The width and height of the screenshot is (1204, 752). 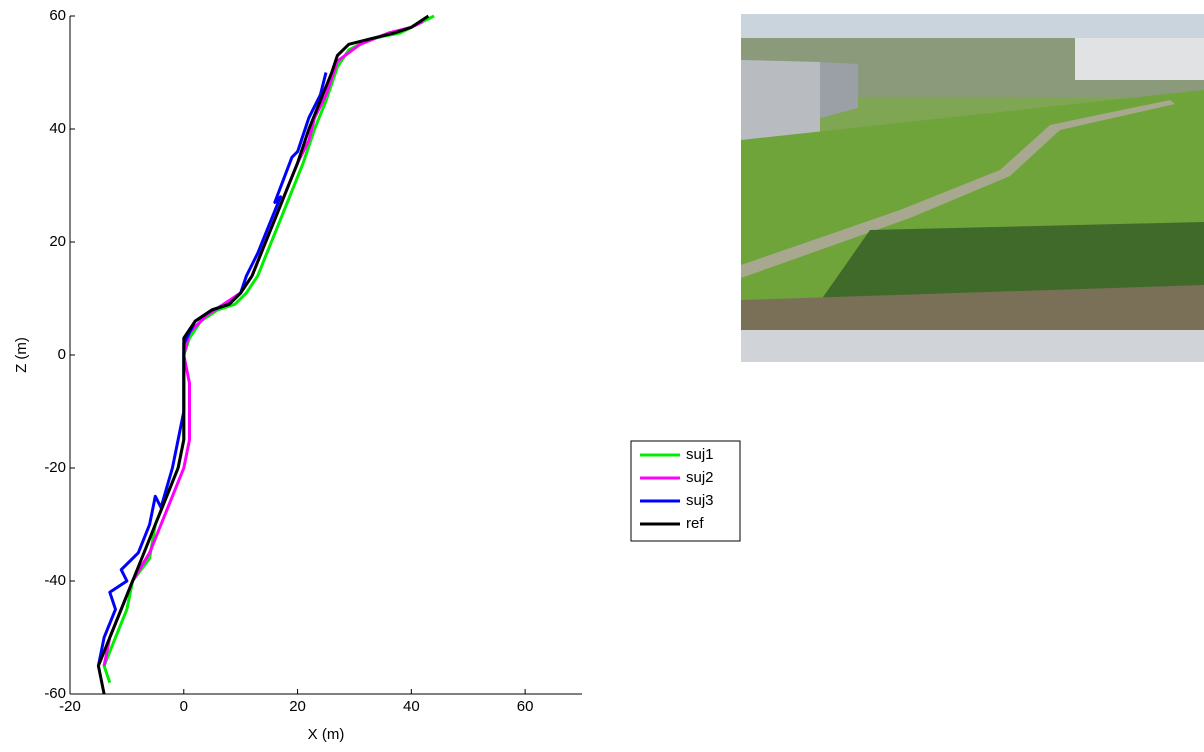 I want to click on x-tick-label: 40, so click(x=411, y=706).